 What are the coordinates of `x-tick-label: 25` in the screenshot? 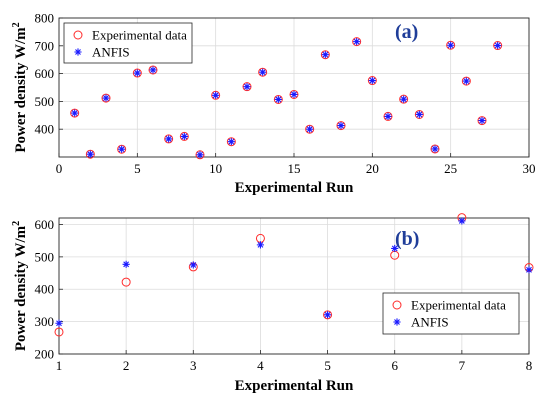 It's located at (450, 168).